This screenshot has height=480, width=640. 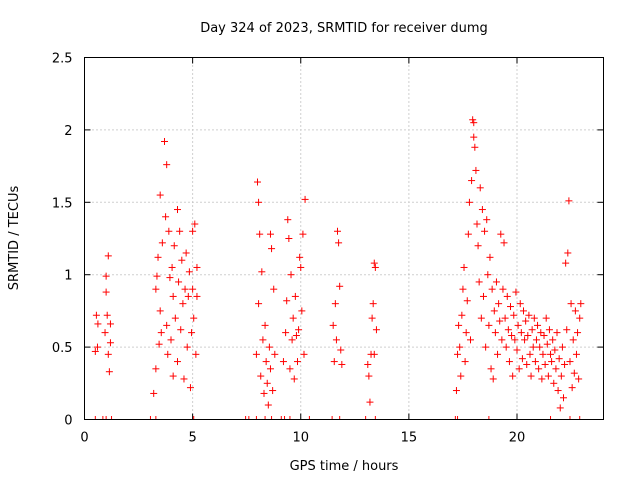 I want to click on y-tick-label: 2.5, so click(x=62, y=59).